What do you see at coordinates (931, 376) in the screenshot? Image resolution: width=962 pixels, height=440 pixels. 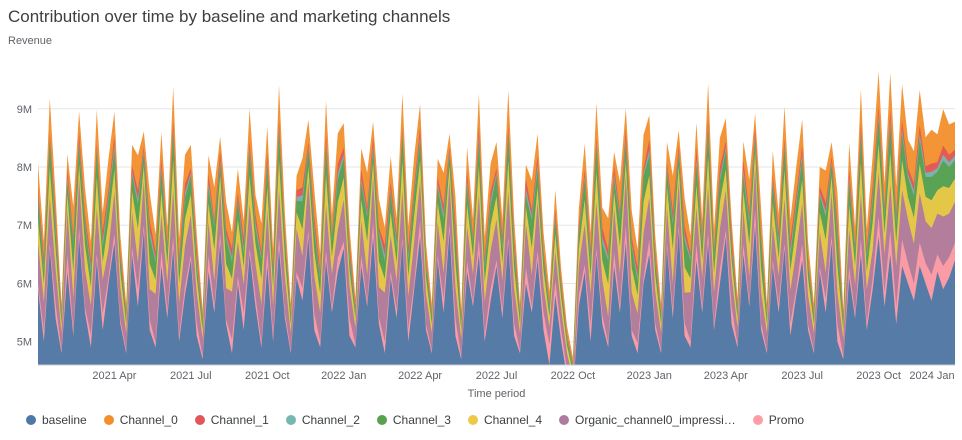 I see `x-tick-label: 2024 Jan` at bounding box center [931, 376].